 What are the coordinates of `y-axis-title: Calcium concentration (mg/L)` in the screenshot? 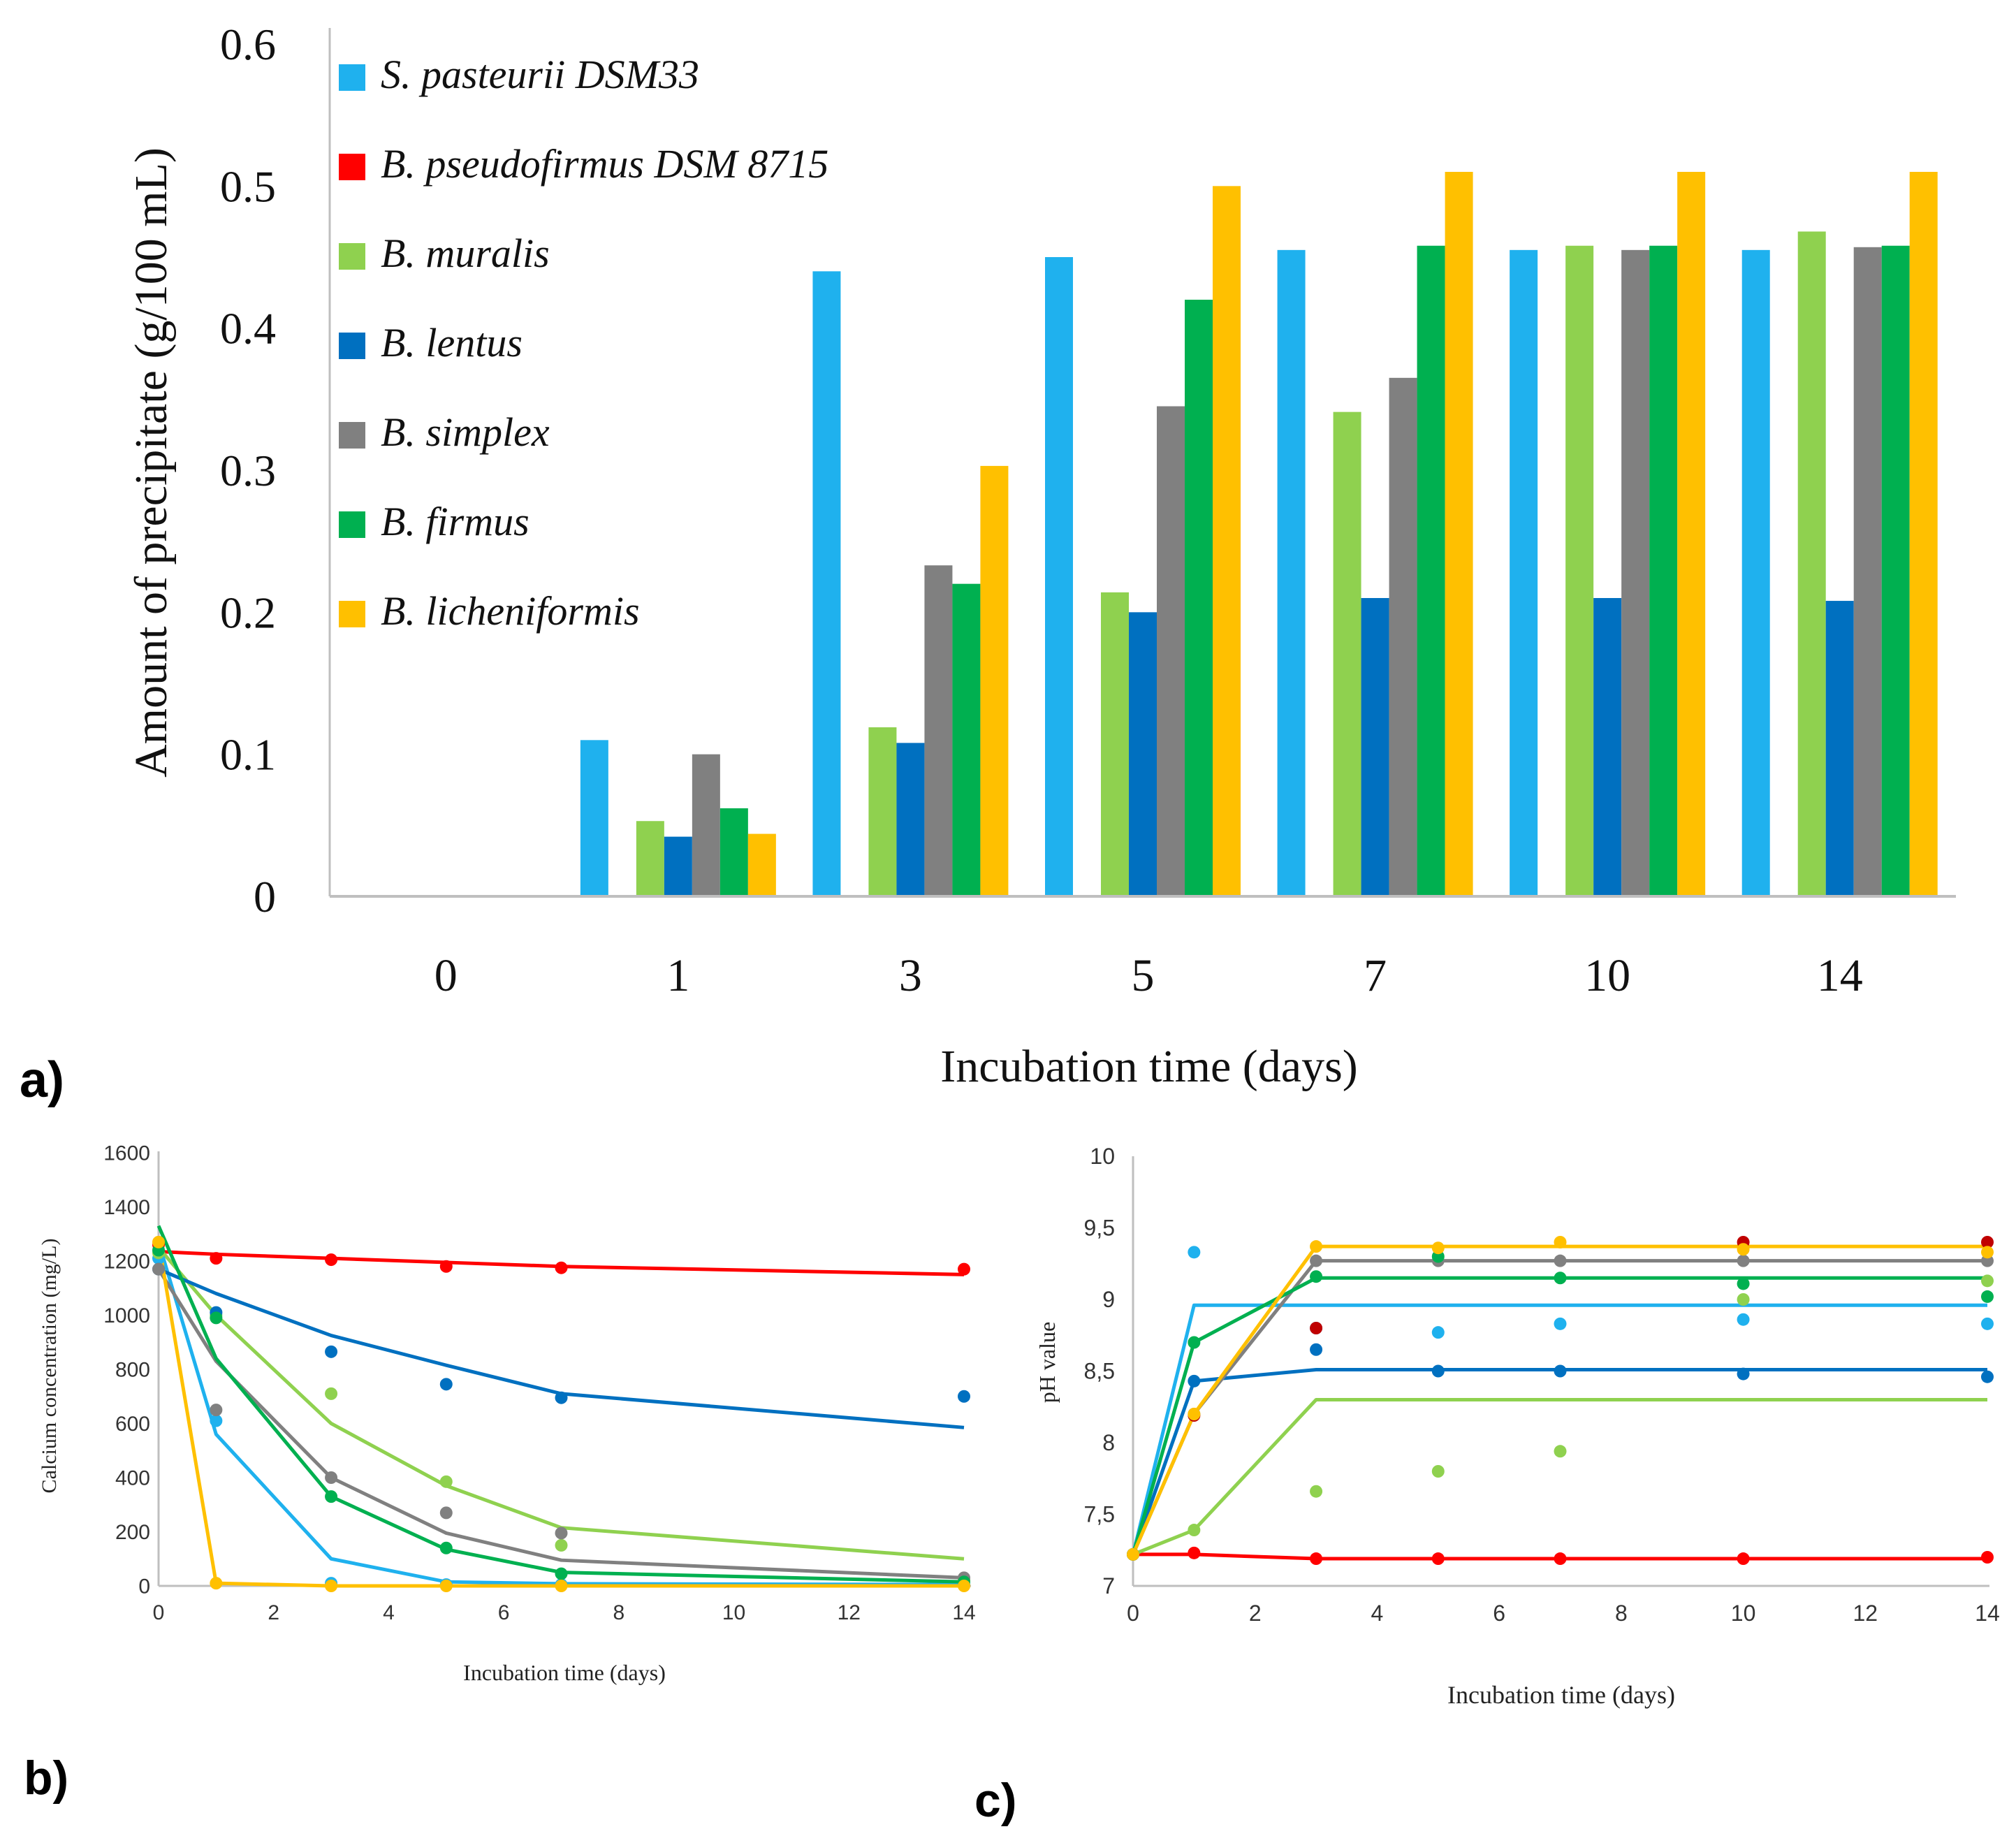 It's located at (49, 1366).